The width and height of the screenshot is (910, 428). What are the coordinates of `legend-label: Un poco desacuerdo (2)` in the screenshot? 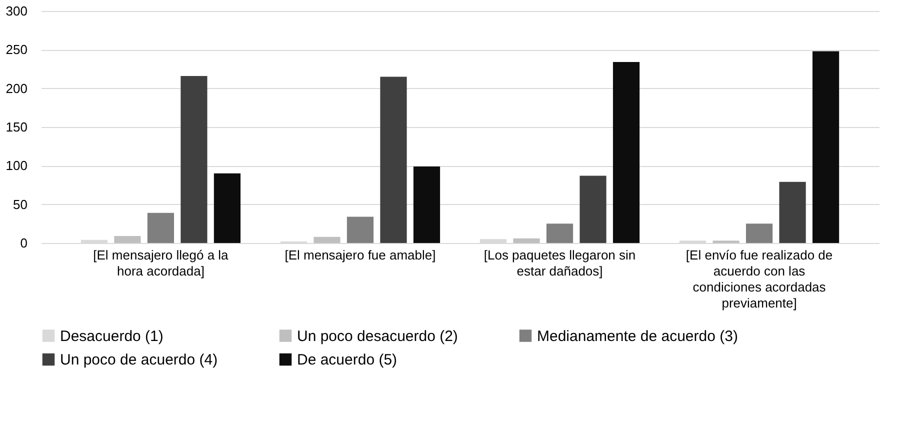 It's located at (377, 336).